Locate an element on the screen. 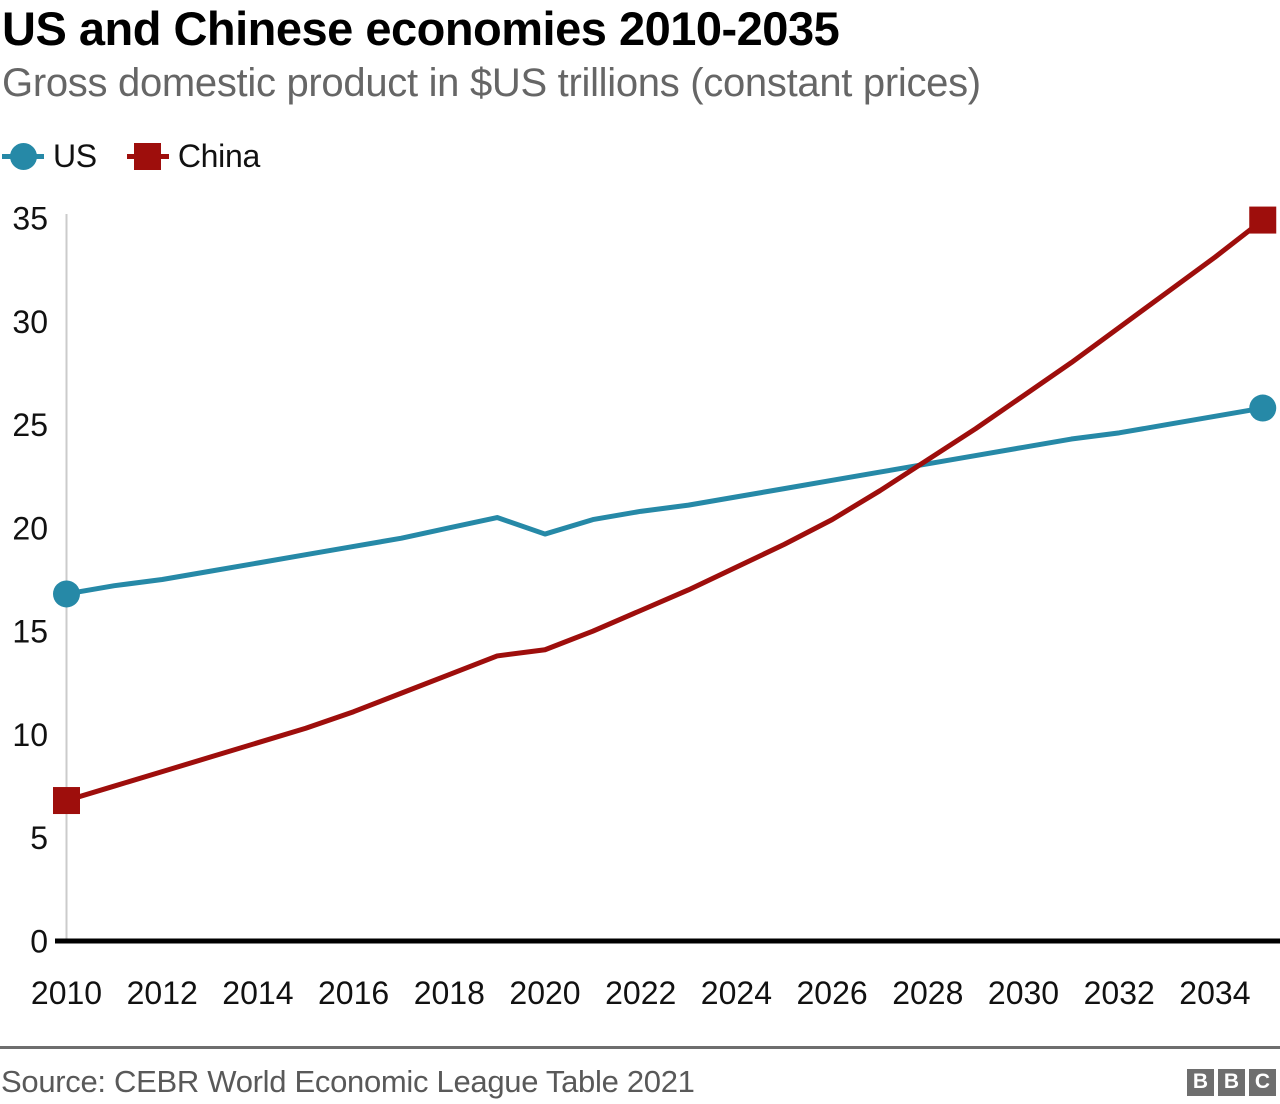 Image resolution: width=1280 pixels, height=1104 pixels. china-legend-square is located at coordinates (148, 156).